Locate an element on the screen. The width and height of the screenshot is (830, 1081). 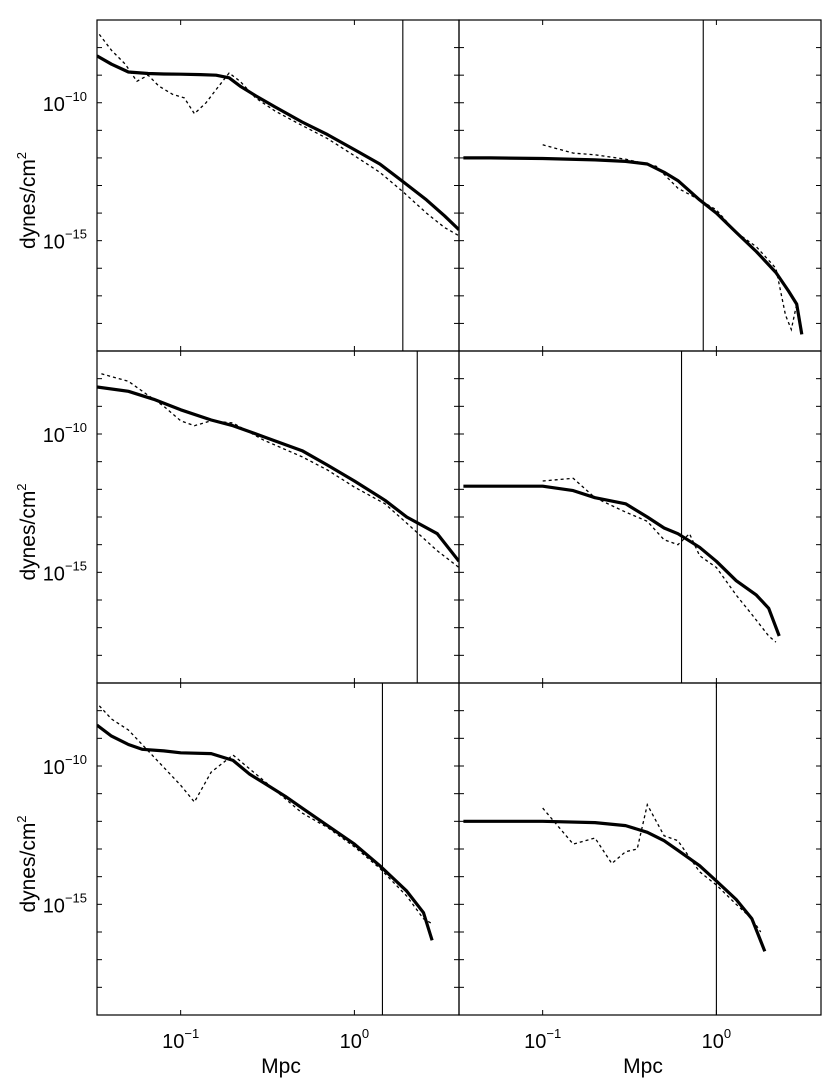
panel-row1-right is located at coordinates (640, 185).